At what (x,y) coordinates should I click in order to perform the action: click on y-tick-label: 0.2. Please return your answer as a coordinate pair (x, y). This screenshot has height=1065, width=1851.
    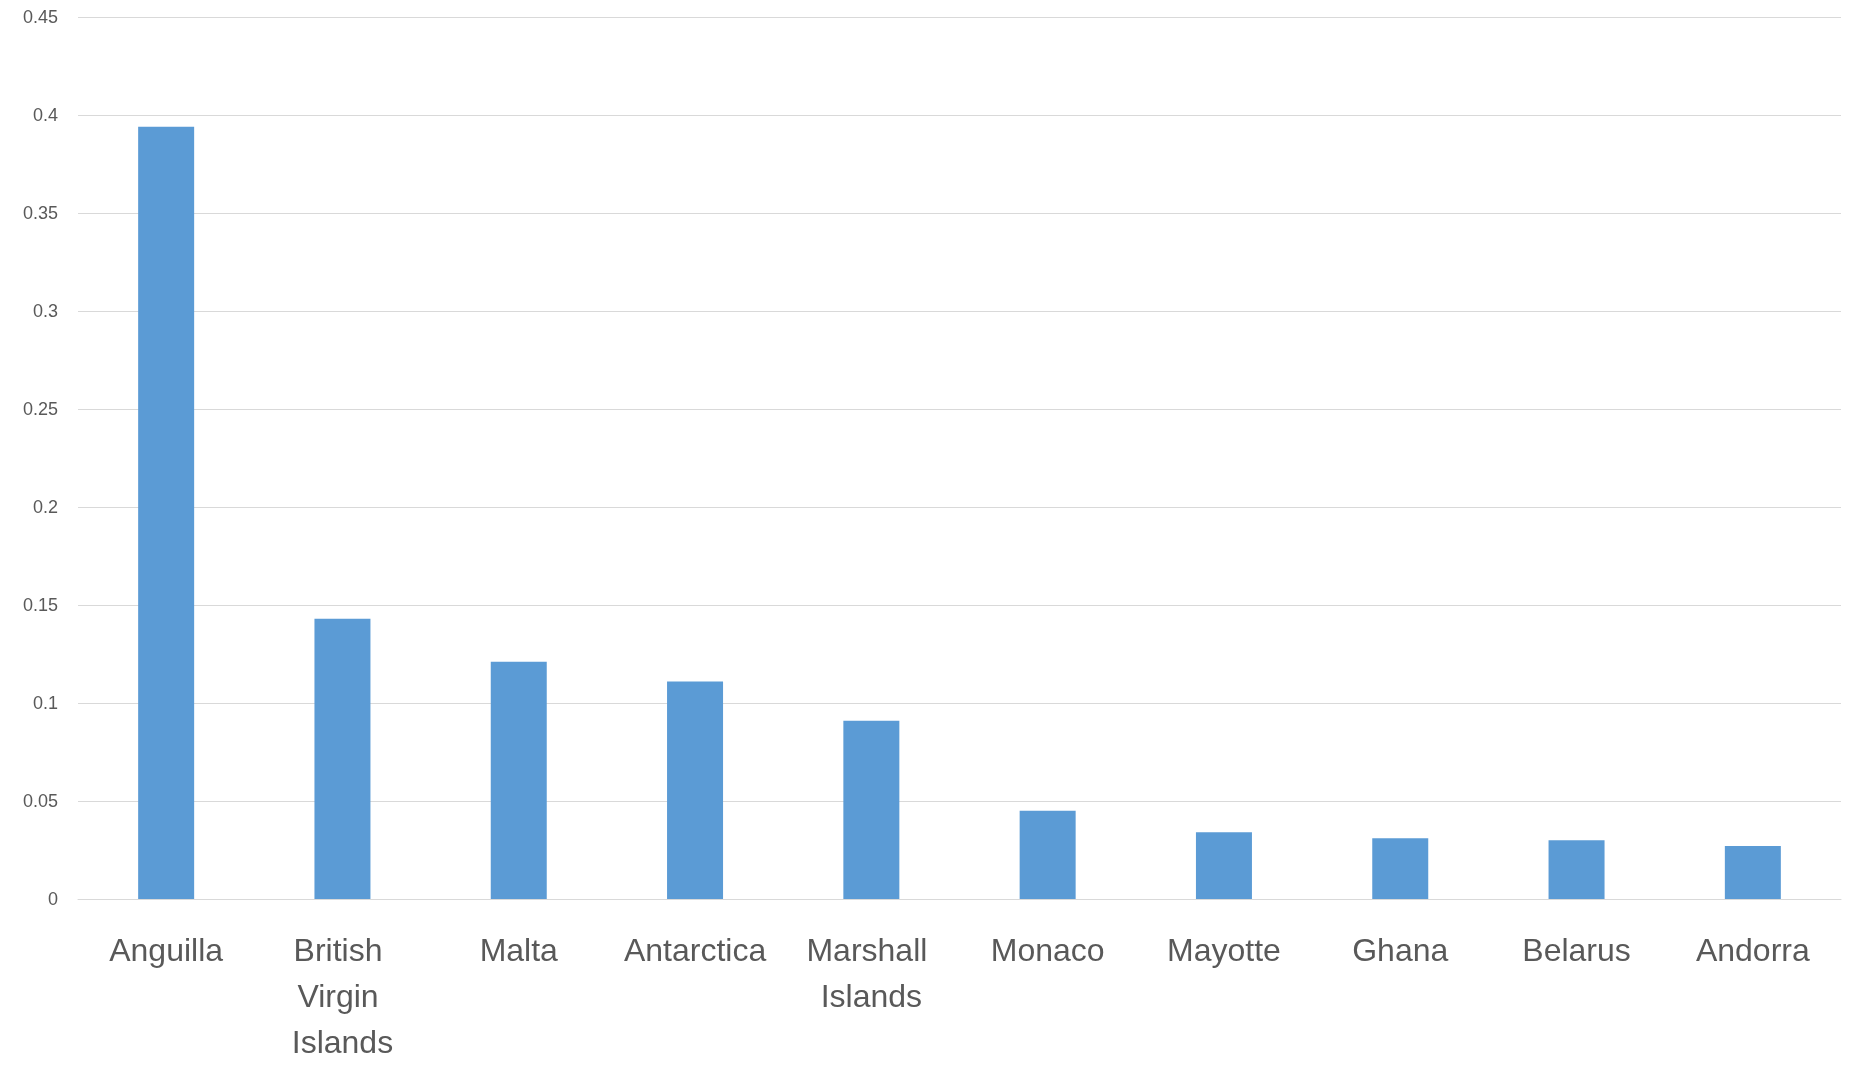
    Looking at the image, I should click on (45, 507).